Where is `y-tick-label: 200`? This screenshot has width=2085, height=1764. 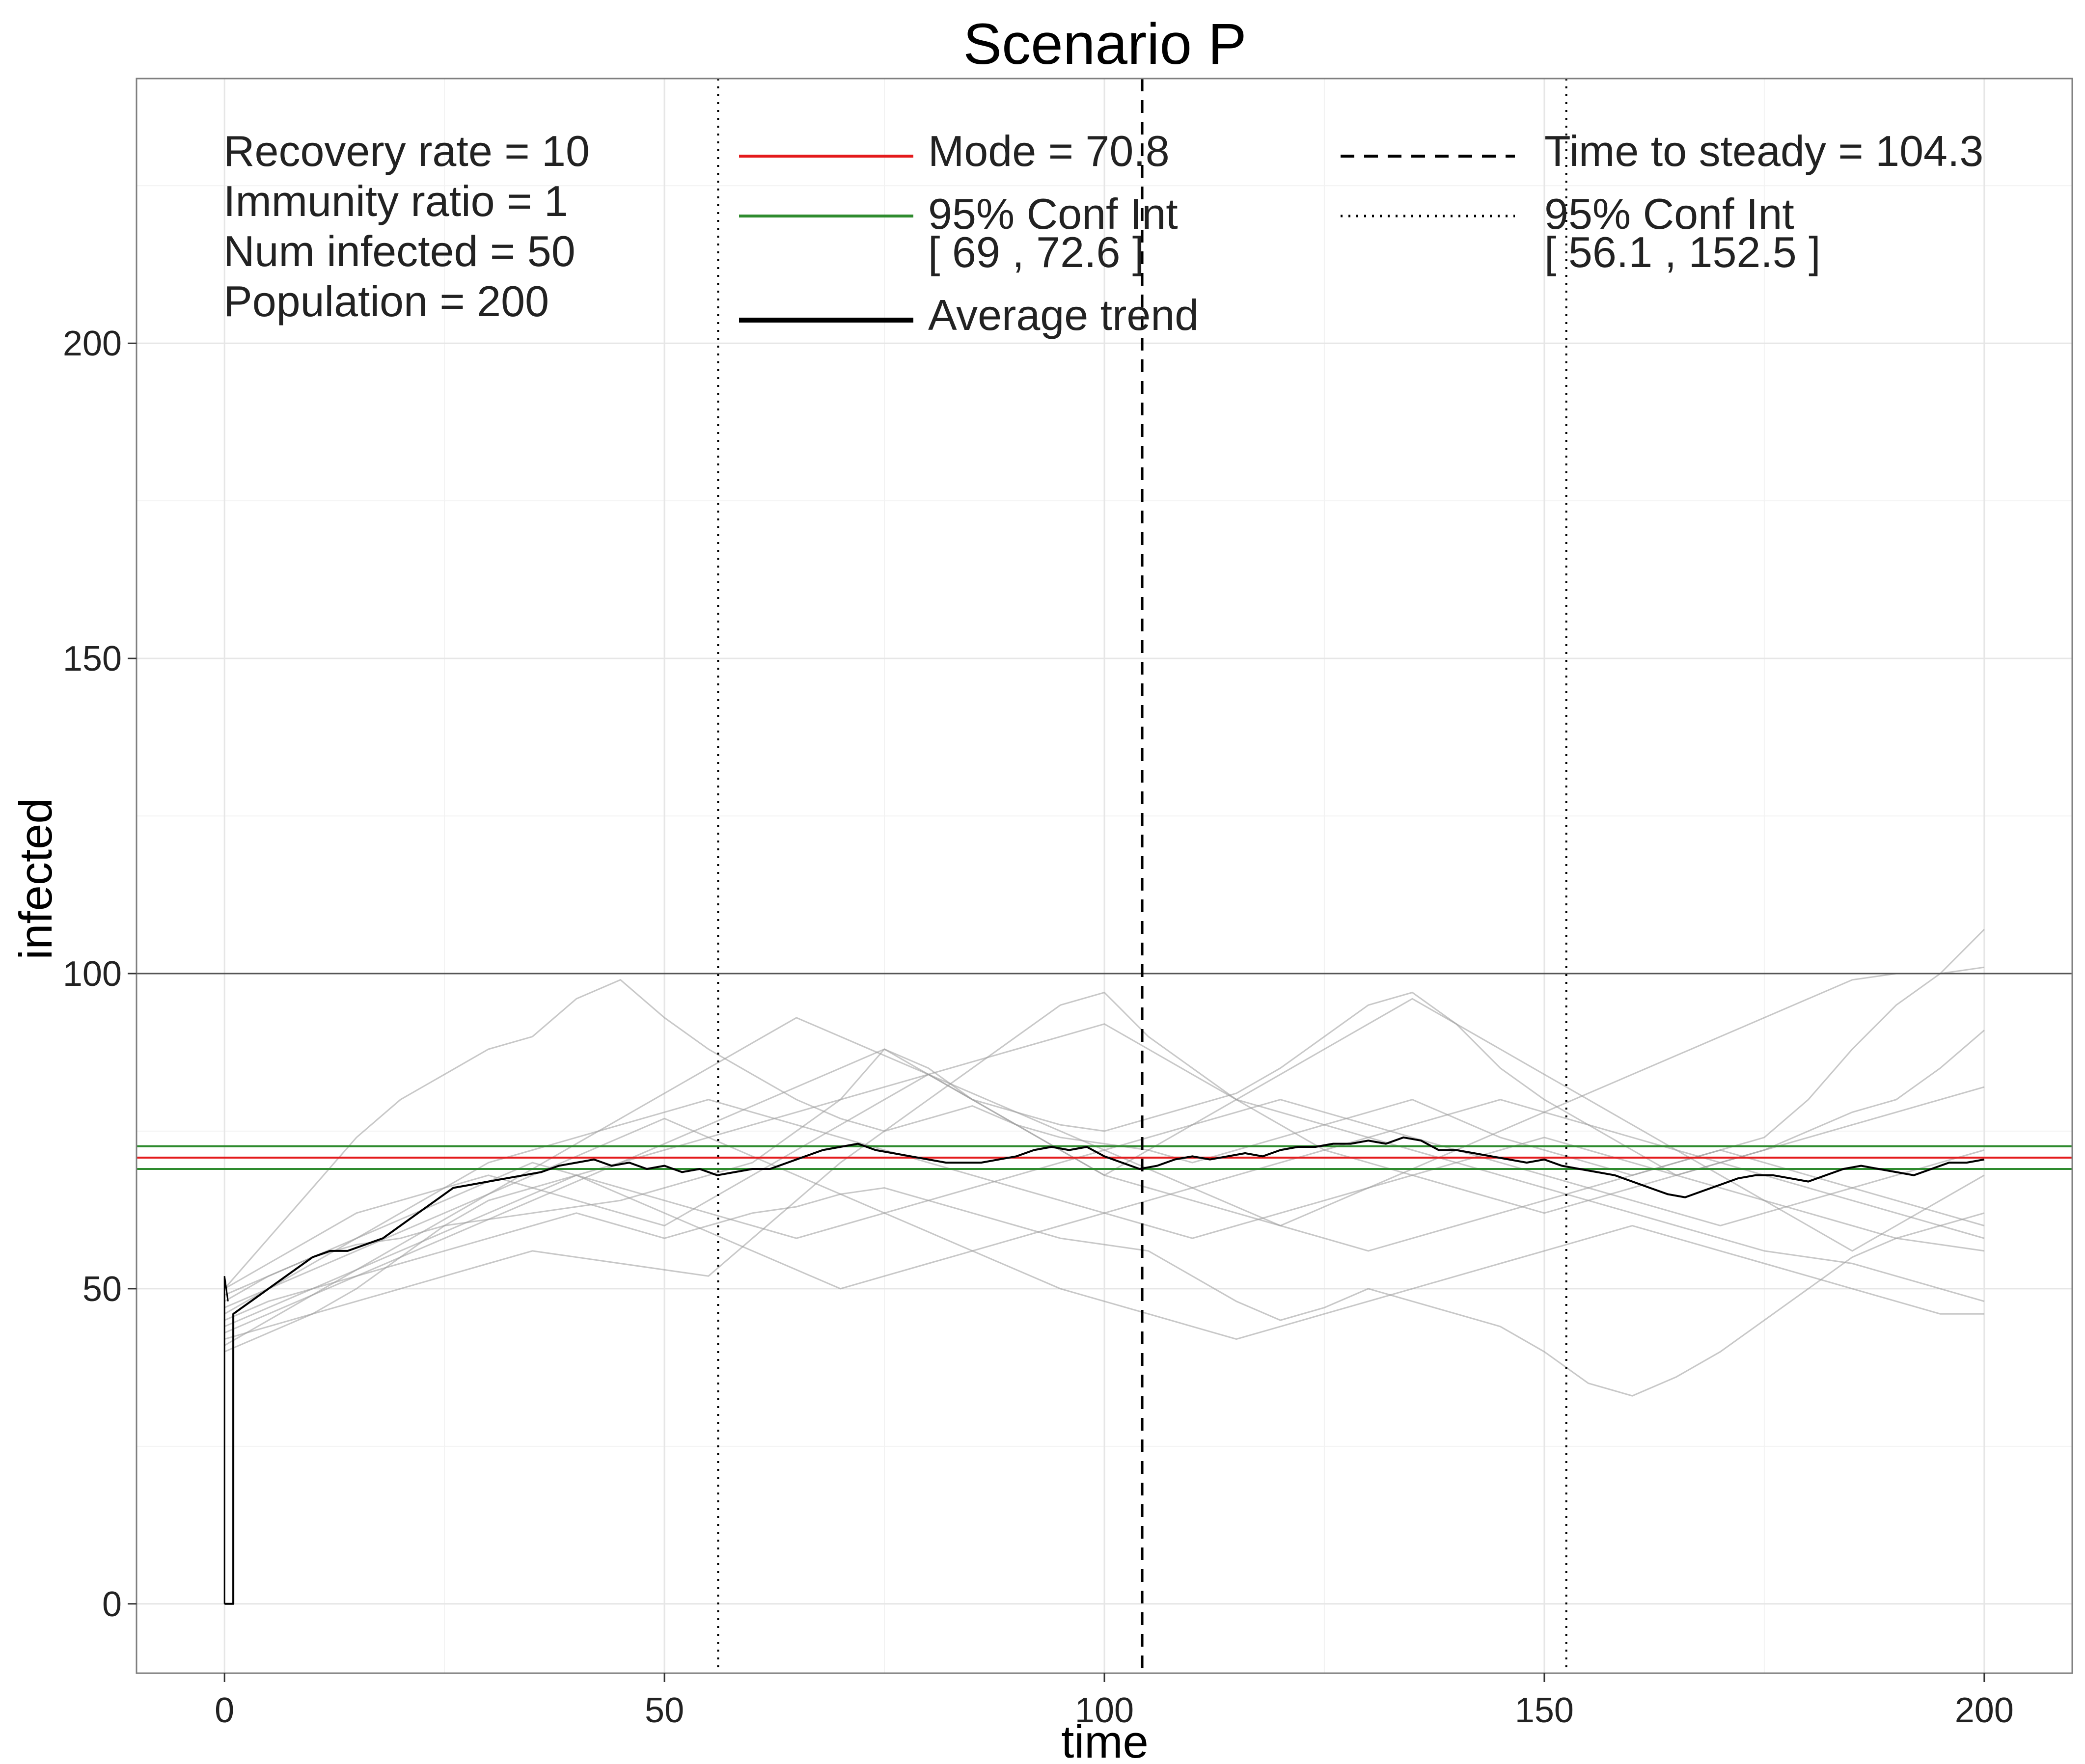 y-tick-label: 200 is located at coordinates (92, 343).